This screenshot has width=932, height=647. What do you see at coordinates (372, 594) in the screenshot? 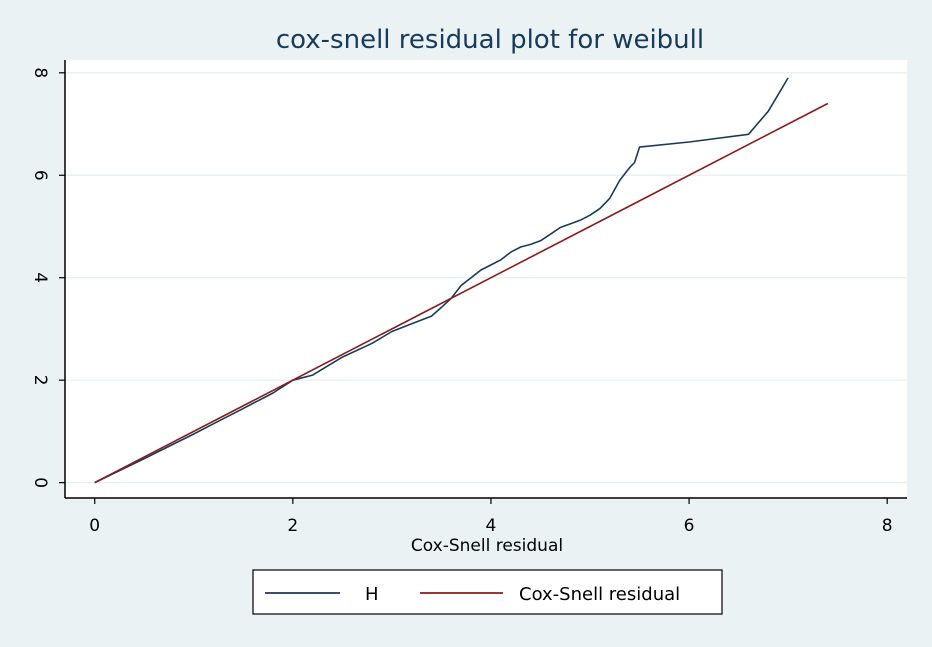
I see `legend-label-h: H` at bounding box center [372, 594].